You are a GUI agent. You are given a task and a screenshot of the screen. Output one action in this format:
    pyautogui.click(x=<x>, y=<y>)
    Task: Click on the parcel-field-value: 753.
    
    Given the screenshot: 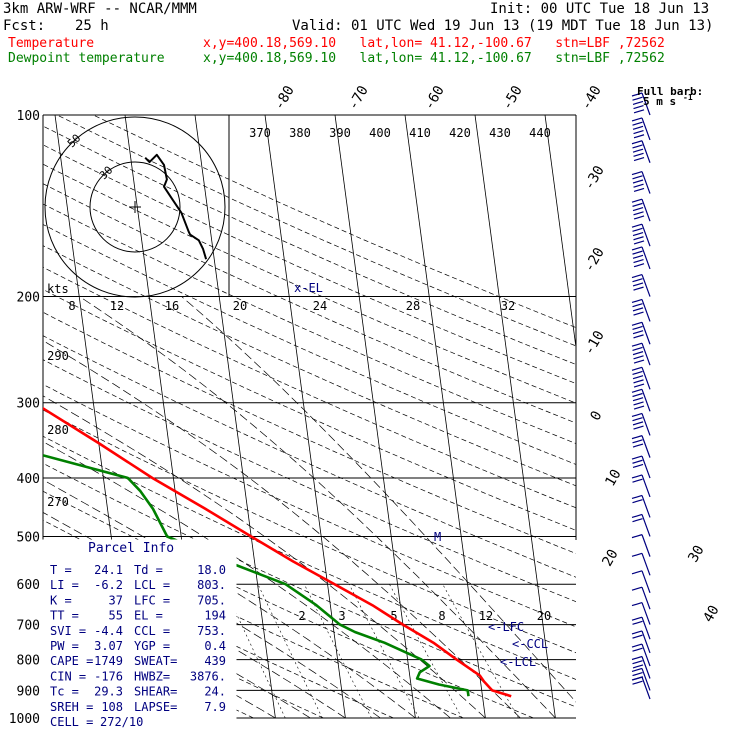 What is the action you would take?
    pyautogui.click(x=211, y=631)
    